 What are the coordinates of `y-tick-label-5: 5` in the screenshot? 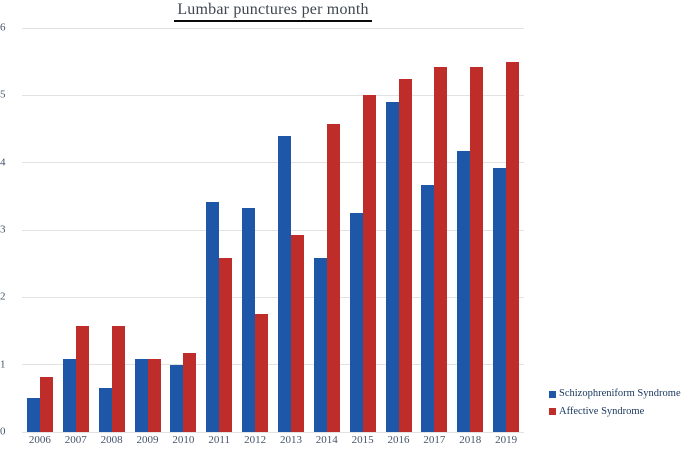 It's located at (3, 94).